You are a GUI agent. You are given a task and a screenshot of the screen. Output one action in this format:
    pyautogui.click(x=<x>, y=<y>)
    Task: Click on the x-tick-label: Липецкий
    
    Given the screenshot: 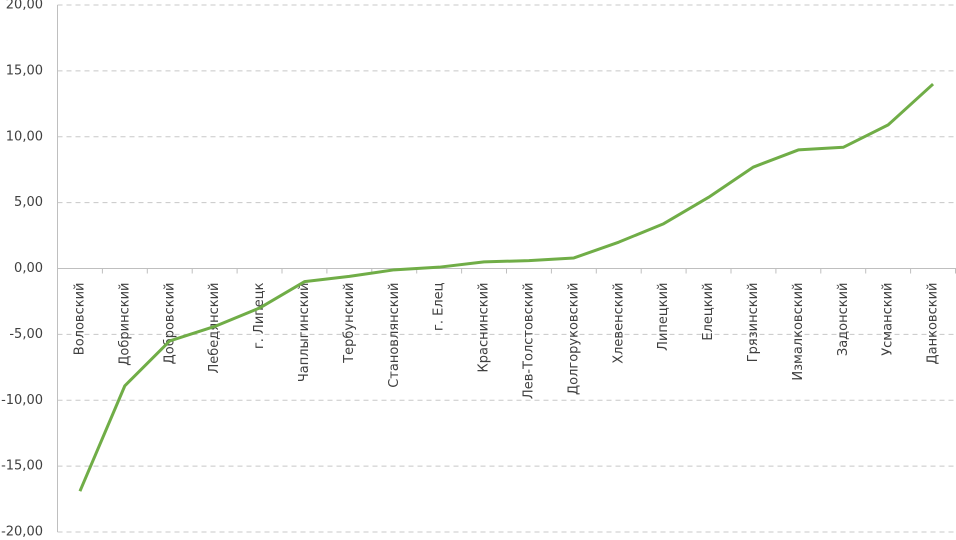 What is the action you would take?
    pyautogui.click(x=663, y=317)
    